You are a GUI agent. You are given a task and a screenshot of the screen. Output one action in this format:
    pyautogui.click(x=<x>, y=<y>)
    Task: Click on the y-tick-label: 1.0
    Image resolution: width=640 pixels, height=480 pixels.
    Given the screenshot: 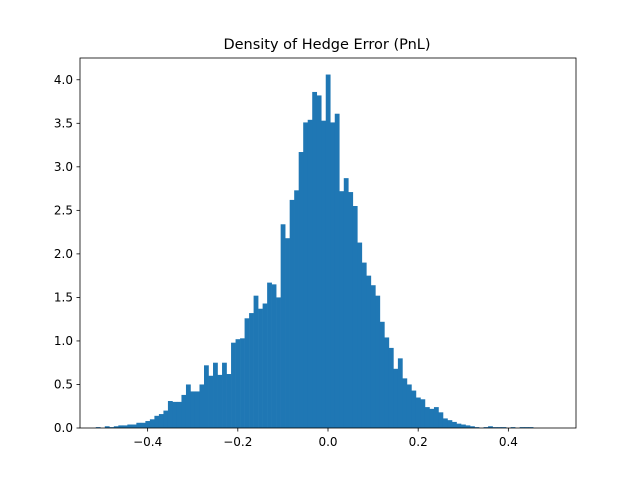 What is the action you would take?
    pyautogui.click(x=63, y=341)
    